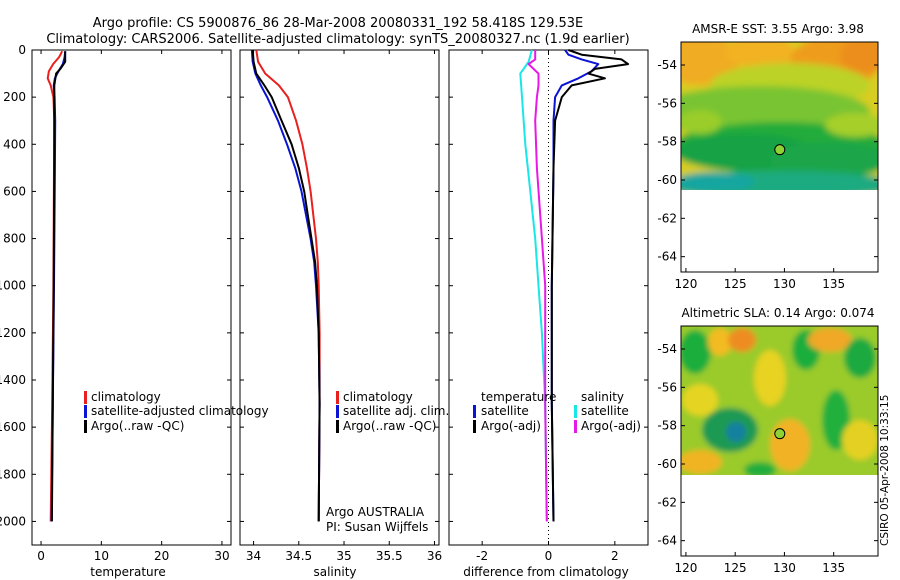 The image size is (900, 580). I want to click on depth-tick-label: 600, so click(14, 191).